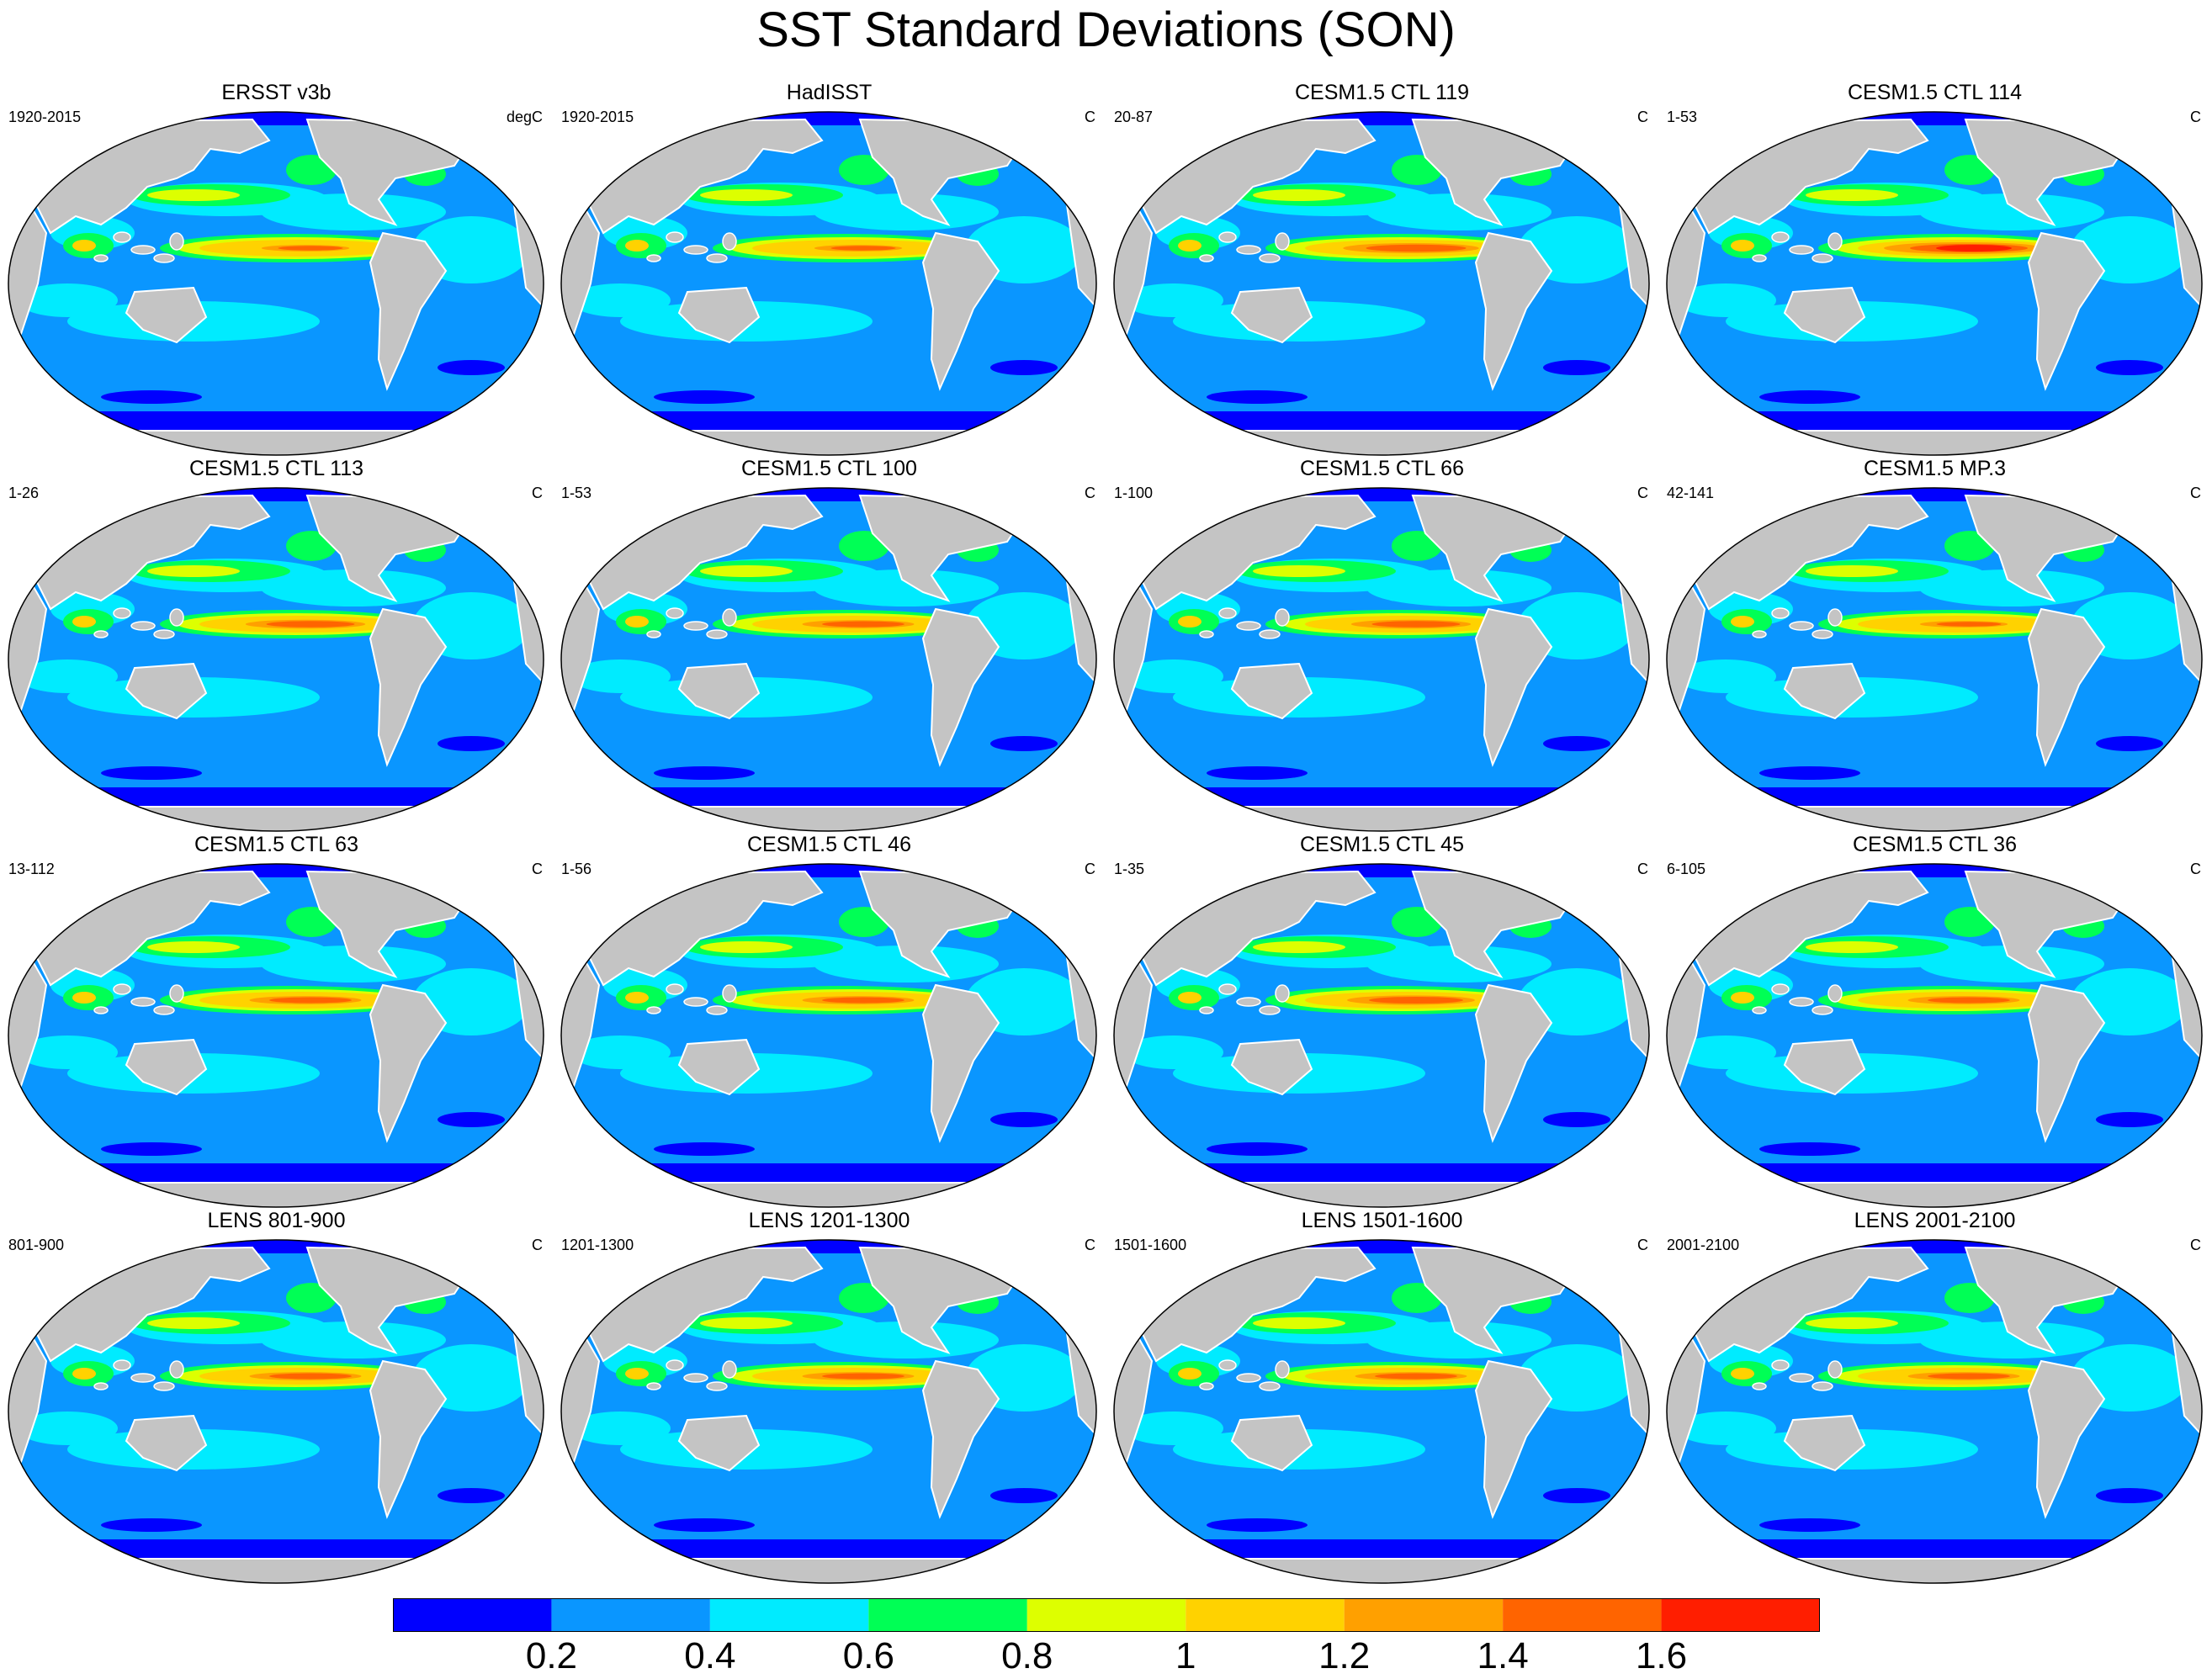  I want to click on map-panel: HadISST 1920-2015 C, so click(829, 285).